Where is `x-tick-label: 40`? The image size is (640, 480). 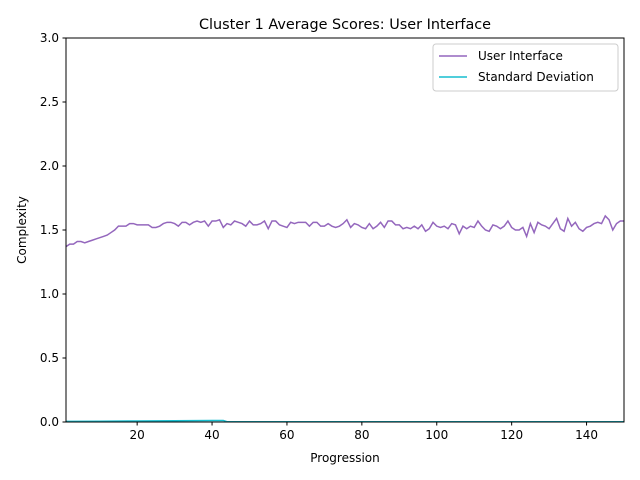 x-tick-label: 40 is located at coordinates (211, 435).